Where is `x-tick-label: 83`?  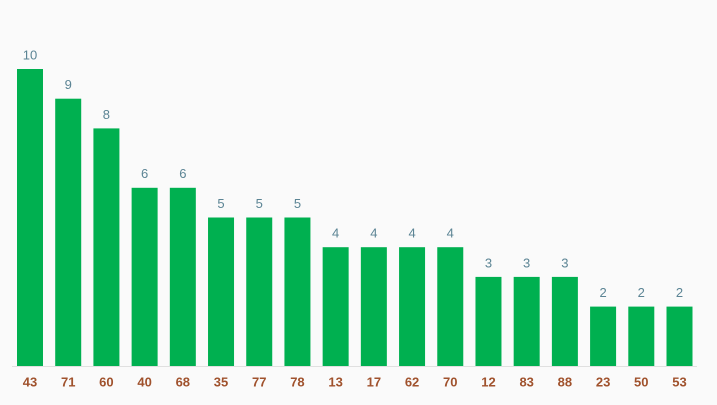 x-tick-label: 83 is located at coordinates (526, 381).